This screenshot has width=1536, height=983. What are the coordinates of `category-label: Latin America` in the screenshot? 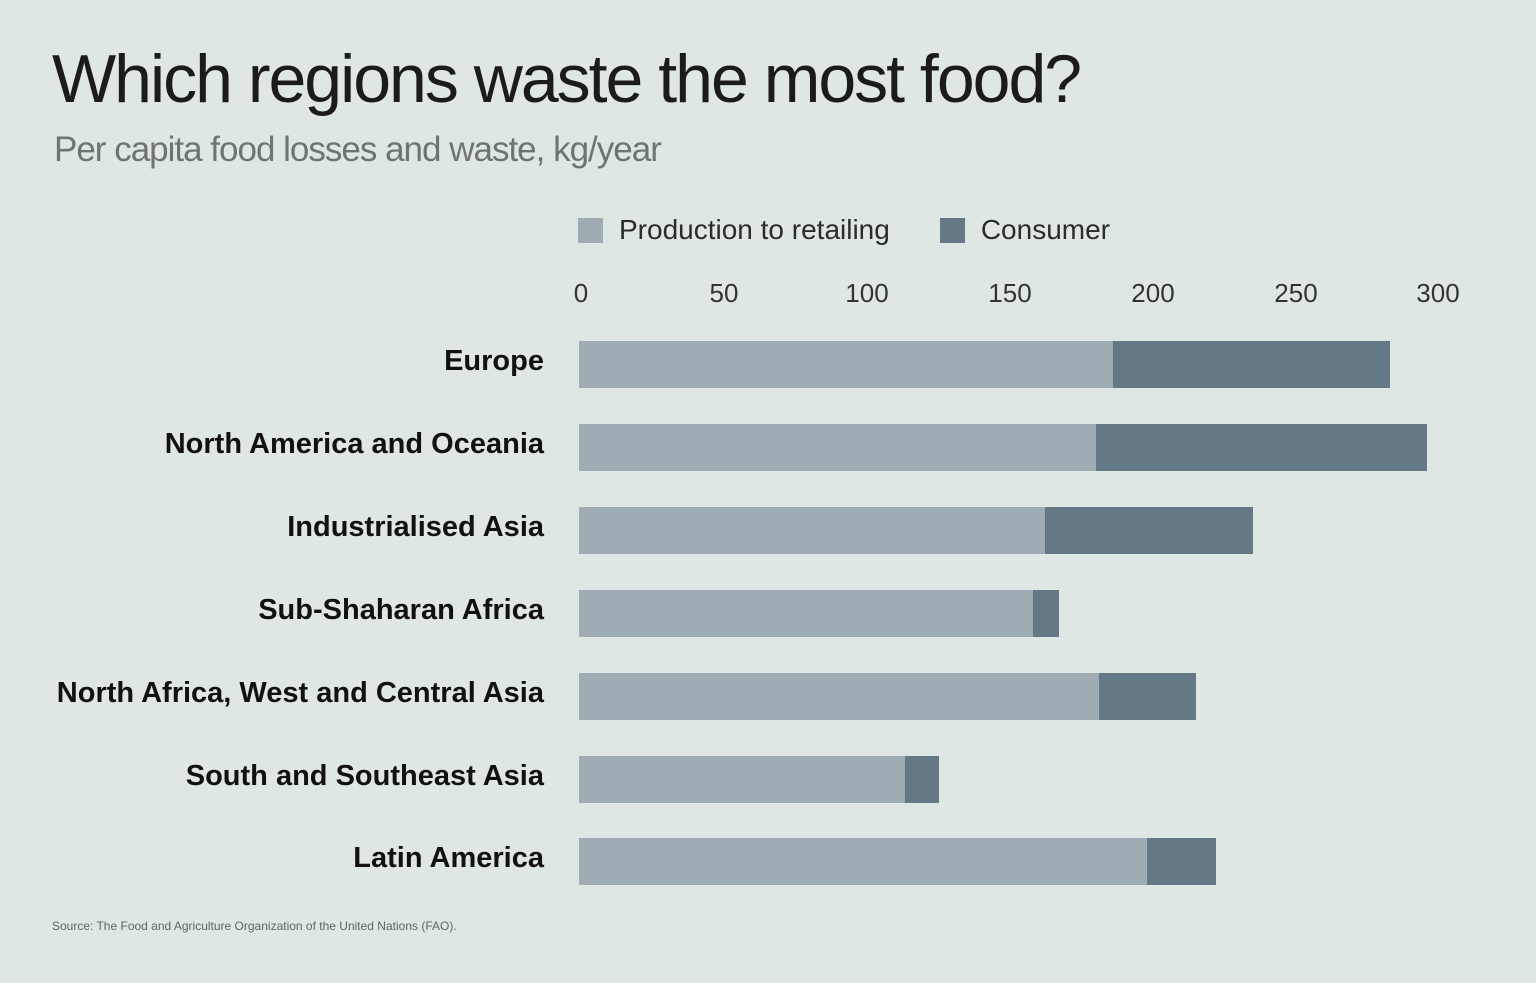 It's located at (448, 858).